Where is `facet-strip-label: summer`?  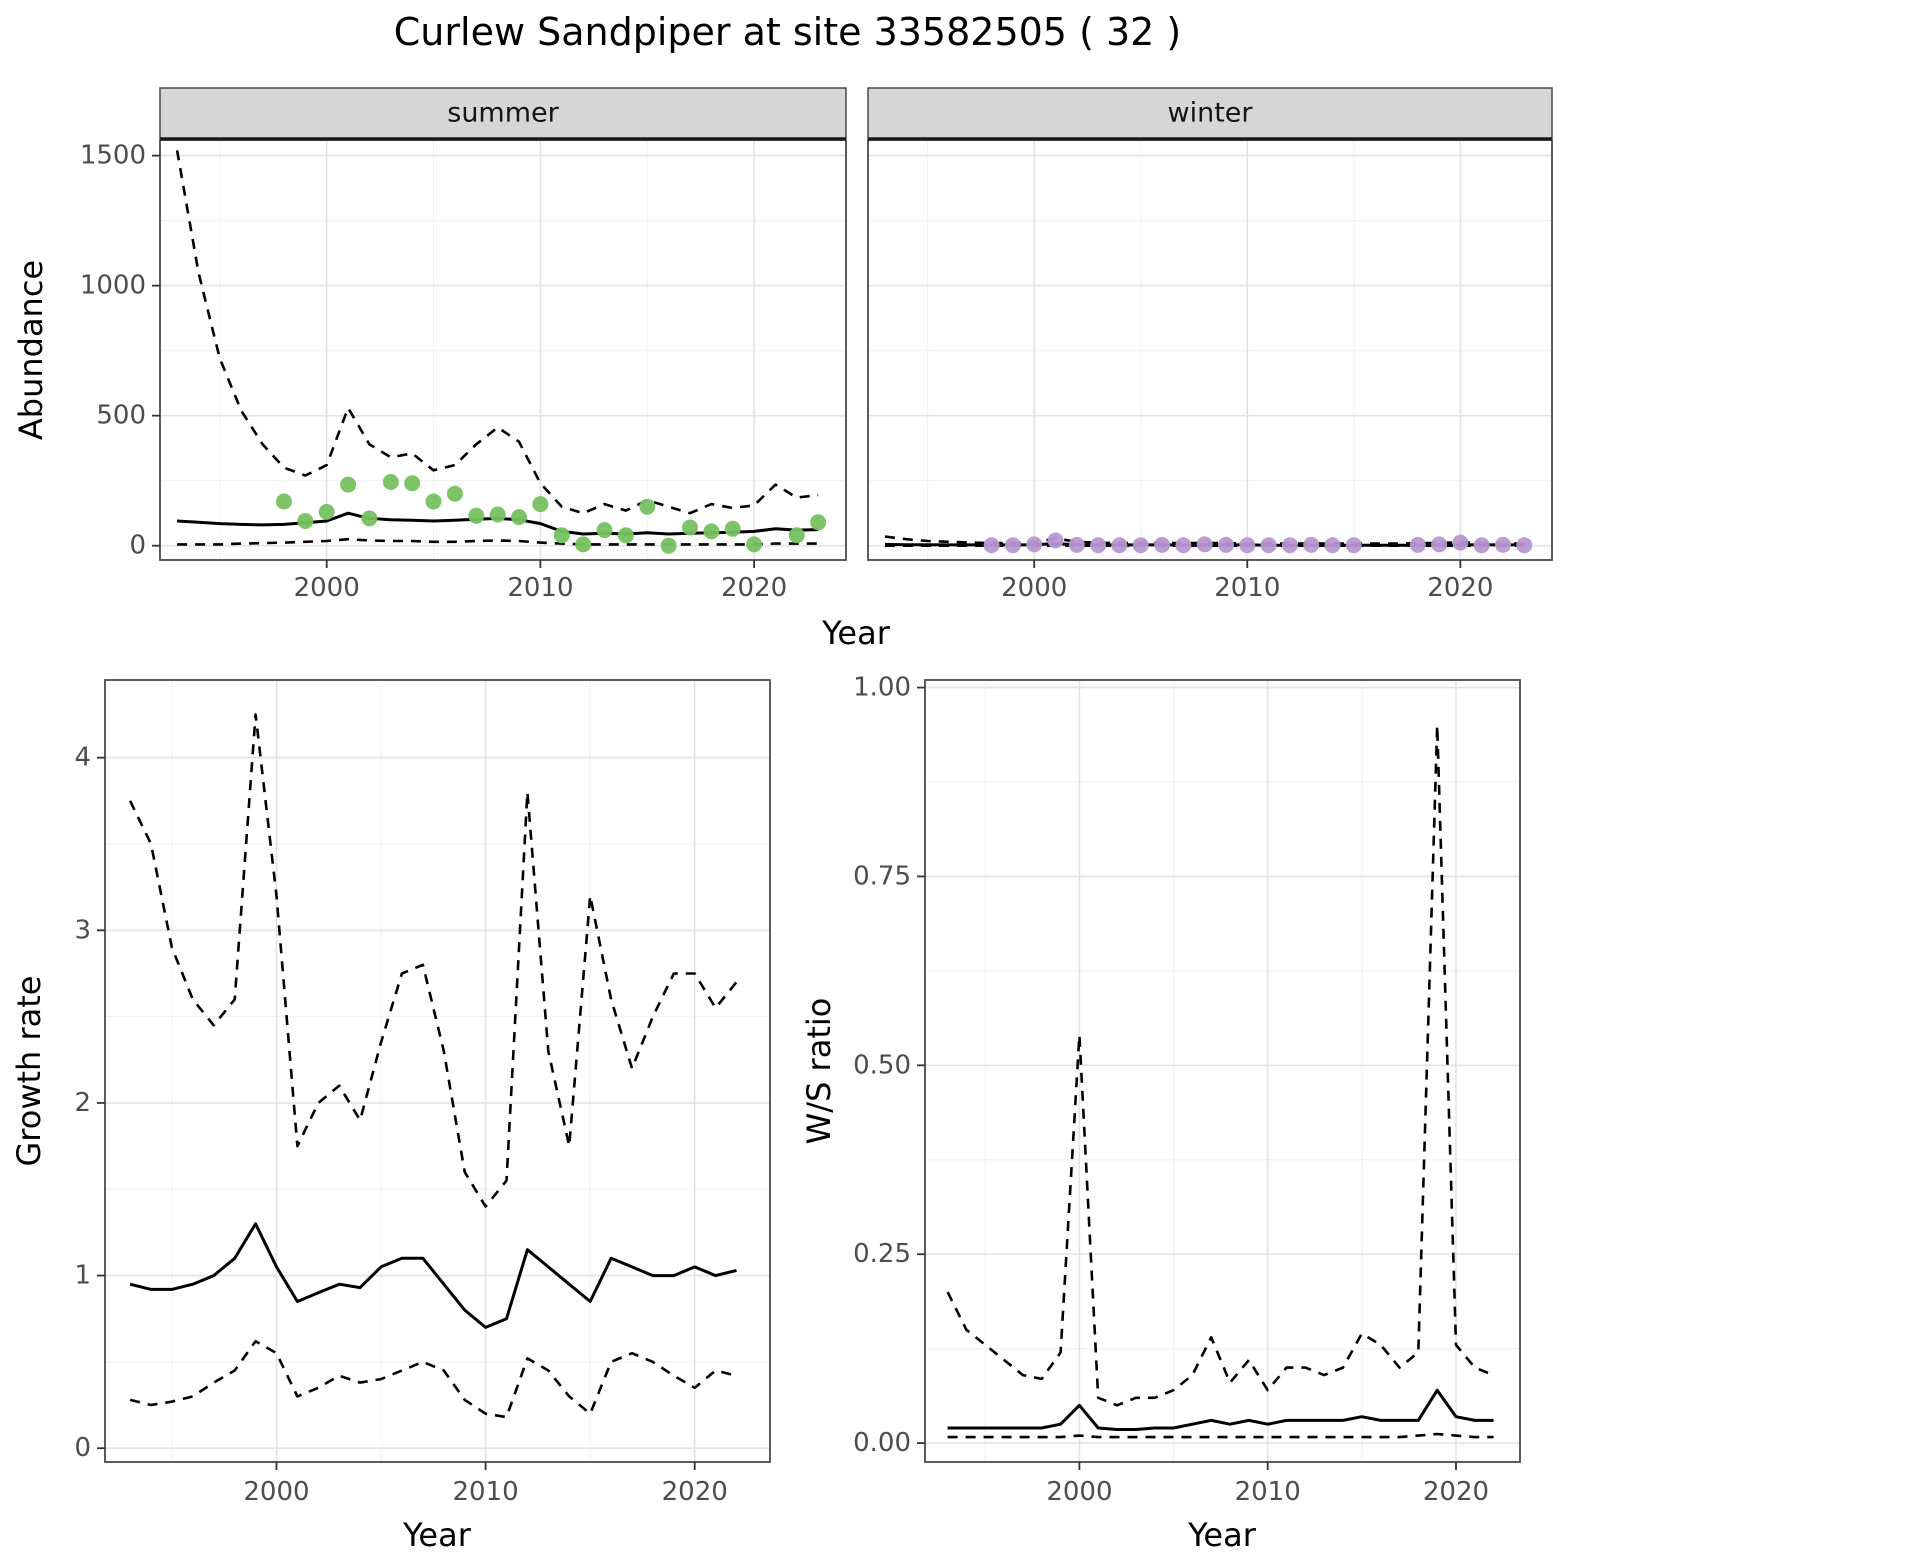 facet-strip-label: summer is located at coordinates (503, 113).